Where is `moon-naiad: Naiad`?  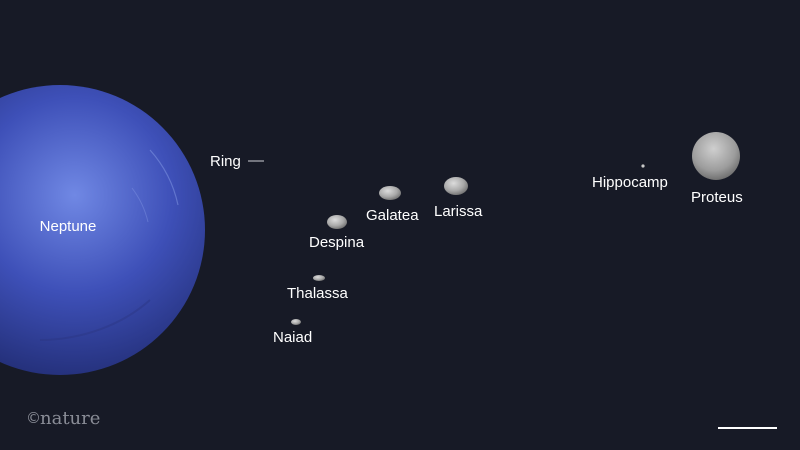 moon-naiad: Naiad is located at coordinates (292, 332).